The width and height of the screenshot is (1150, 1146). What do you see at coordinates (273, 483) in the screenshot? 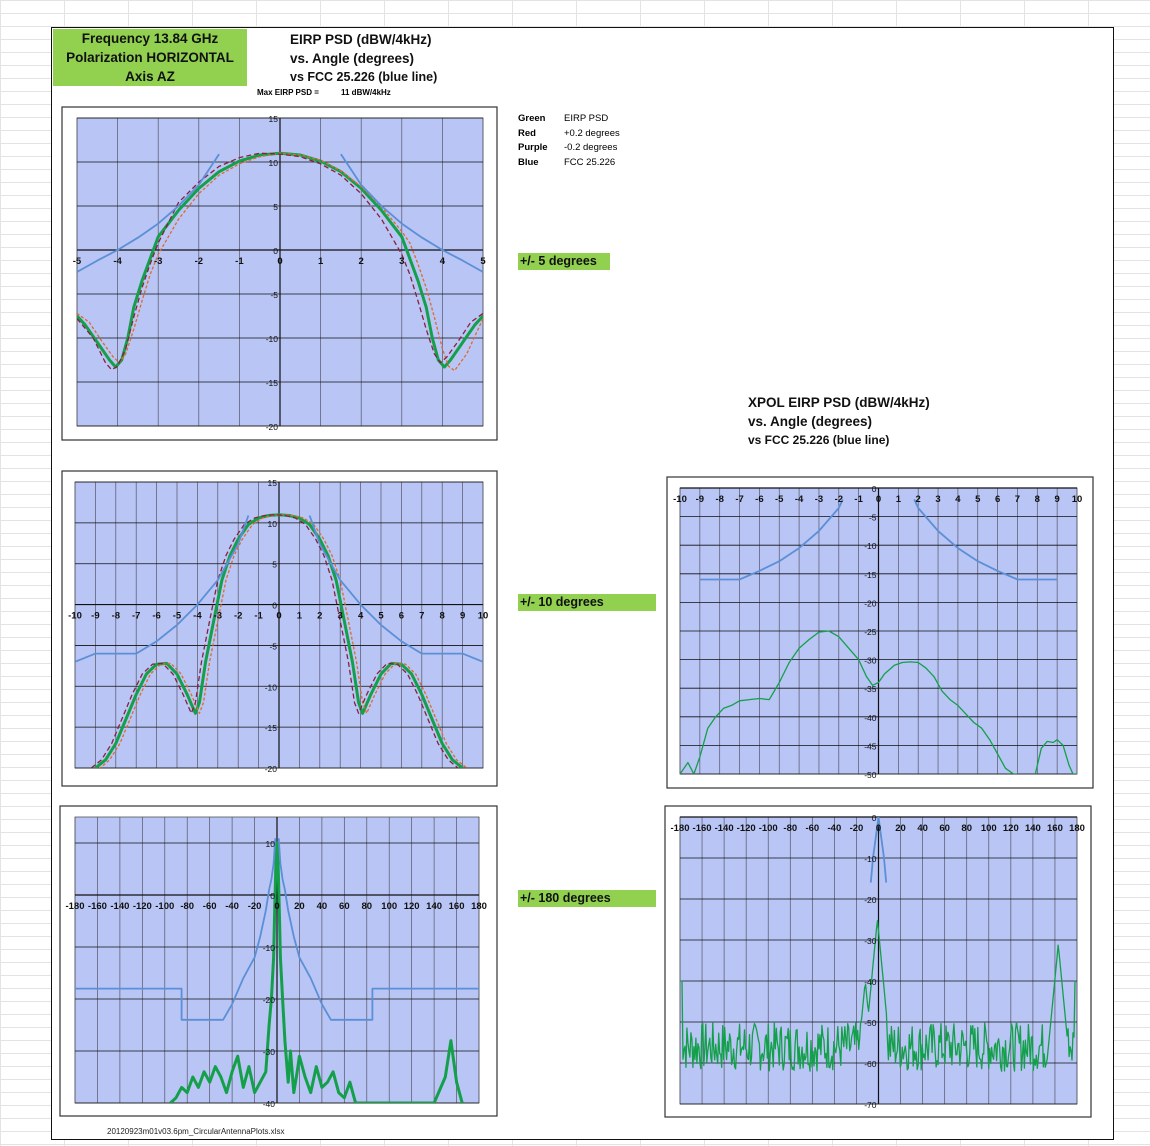
I see `y-tick-label: 15` at bounding box center [273, 483].